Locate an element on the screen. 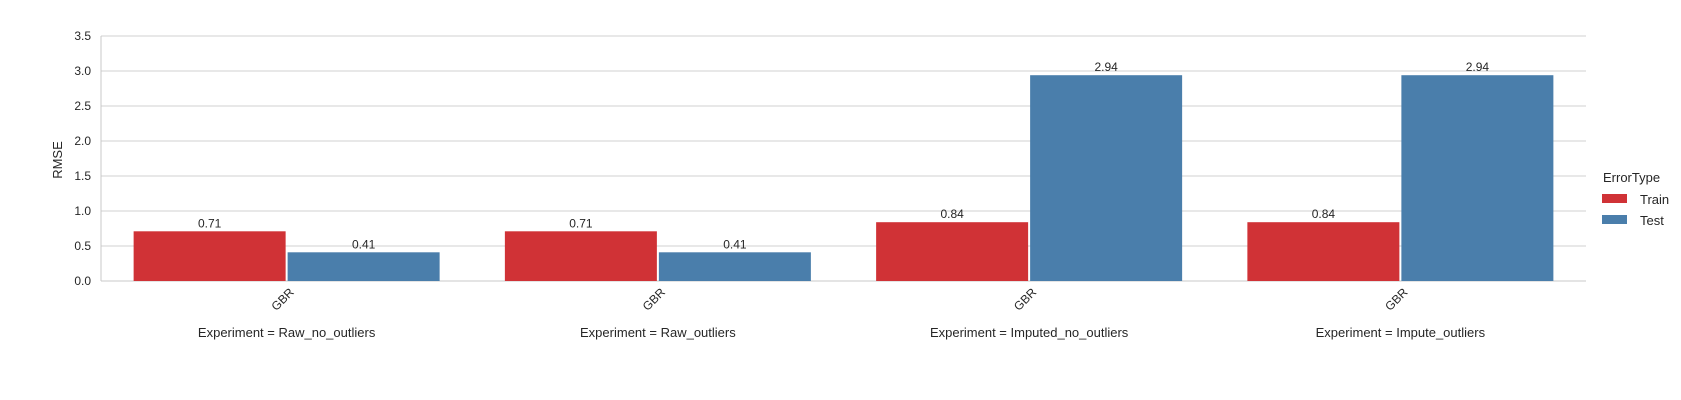 The height and width of the screenshot is (400, 1681). facet-title: Experiment = Imputed_no_outliers is located at coordinates (1029, 332).